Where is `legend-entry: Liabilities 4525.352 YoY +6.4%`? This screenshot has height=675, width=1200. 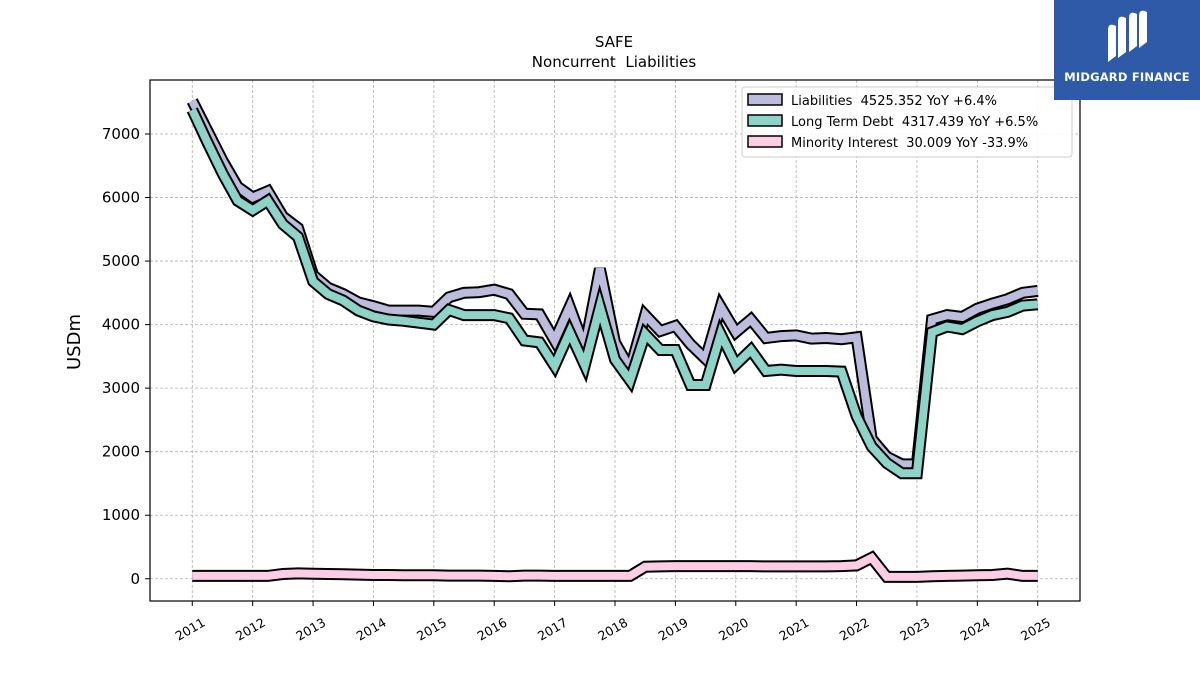 legend-entry: Liabilities 4525.352 YoY +6.4% is located at coordinates (872, 101).